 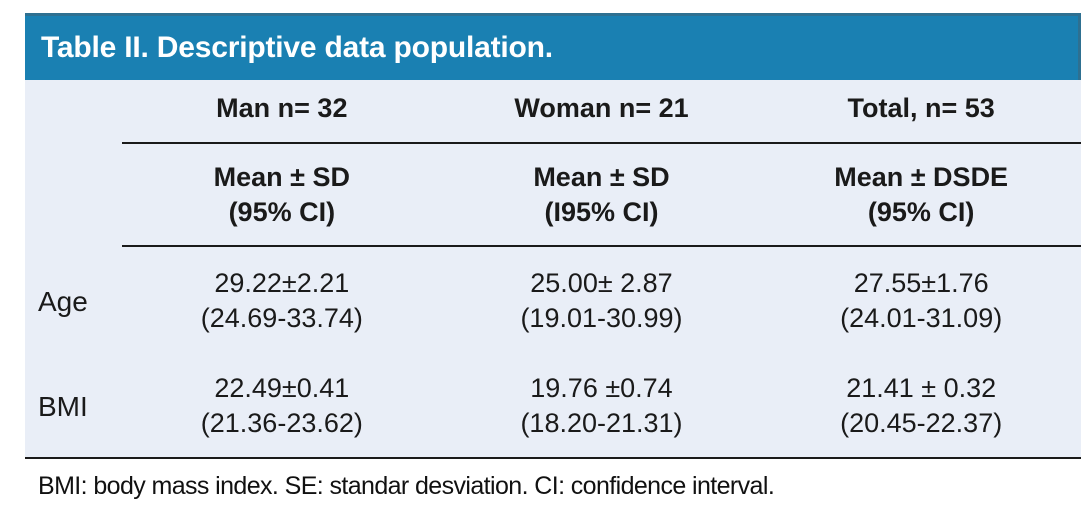 I want to click on subheader-man-line2: (95% CI), so click(x=282, y=211).